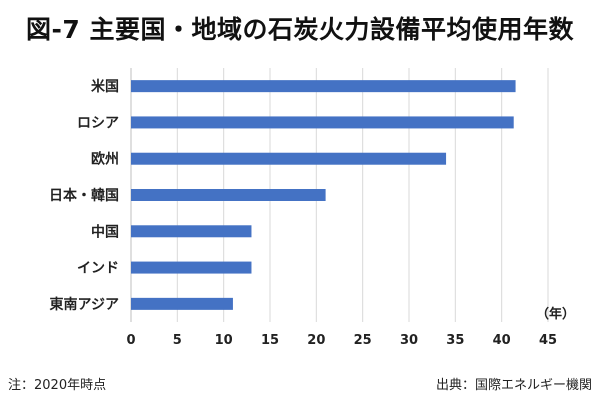  Describe the element at coordinates (105, 86) in the screenshot. I see `category-label: 米国` at that location.